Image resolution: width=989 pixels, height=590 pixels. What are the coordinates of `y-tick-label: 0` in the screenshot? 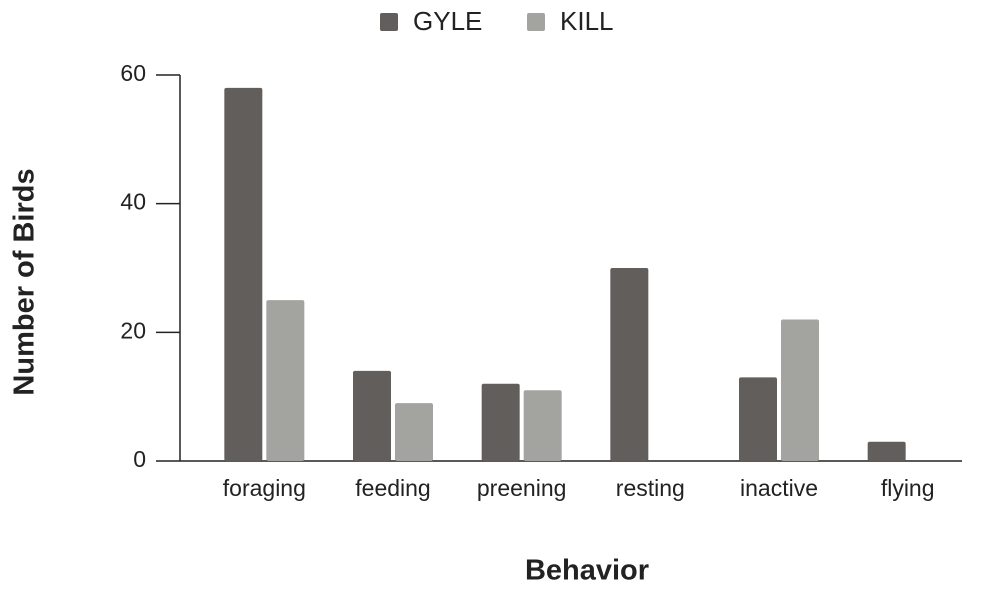 It's located at (139, 459).